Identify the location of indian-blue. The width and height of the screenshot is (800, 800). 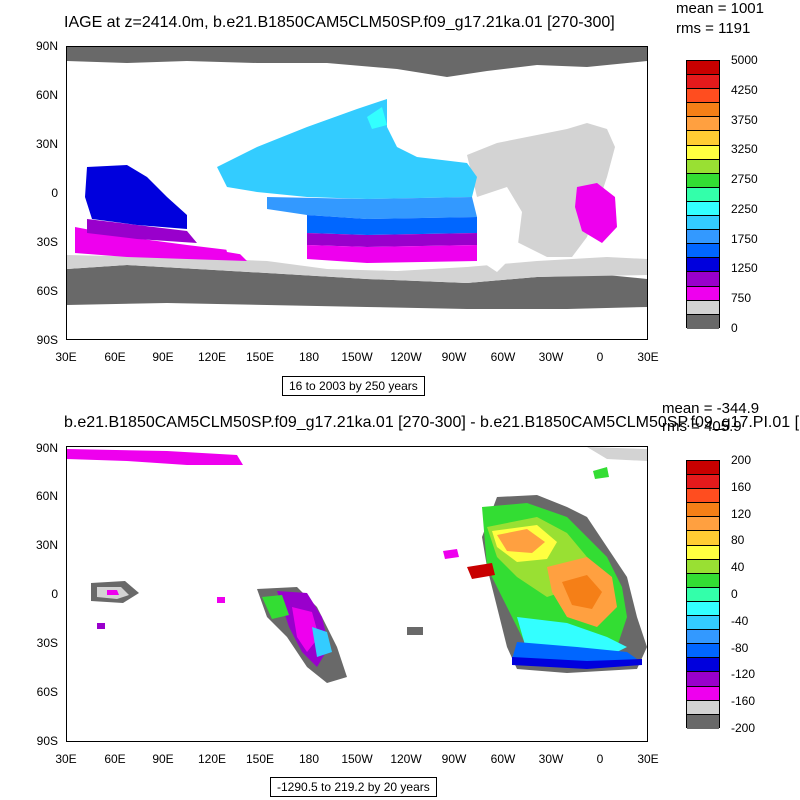
(136, 197).